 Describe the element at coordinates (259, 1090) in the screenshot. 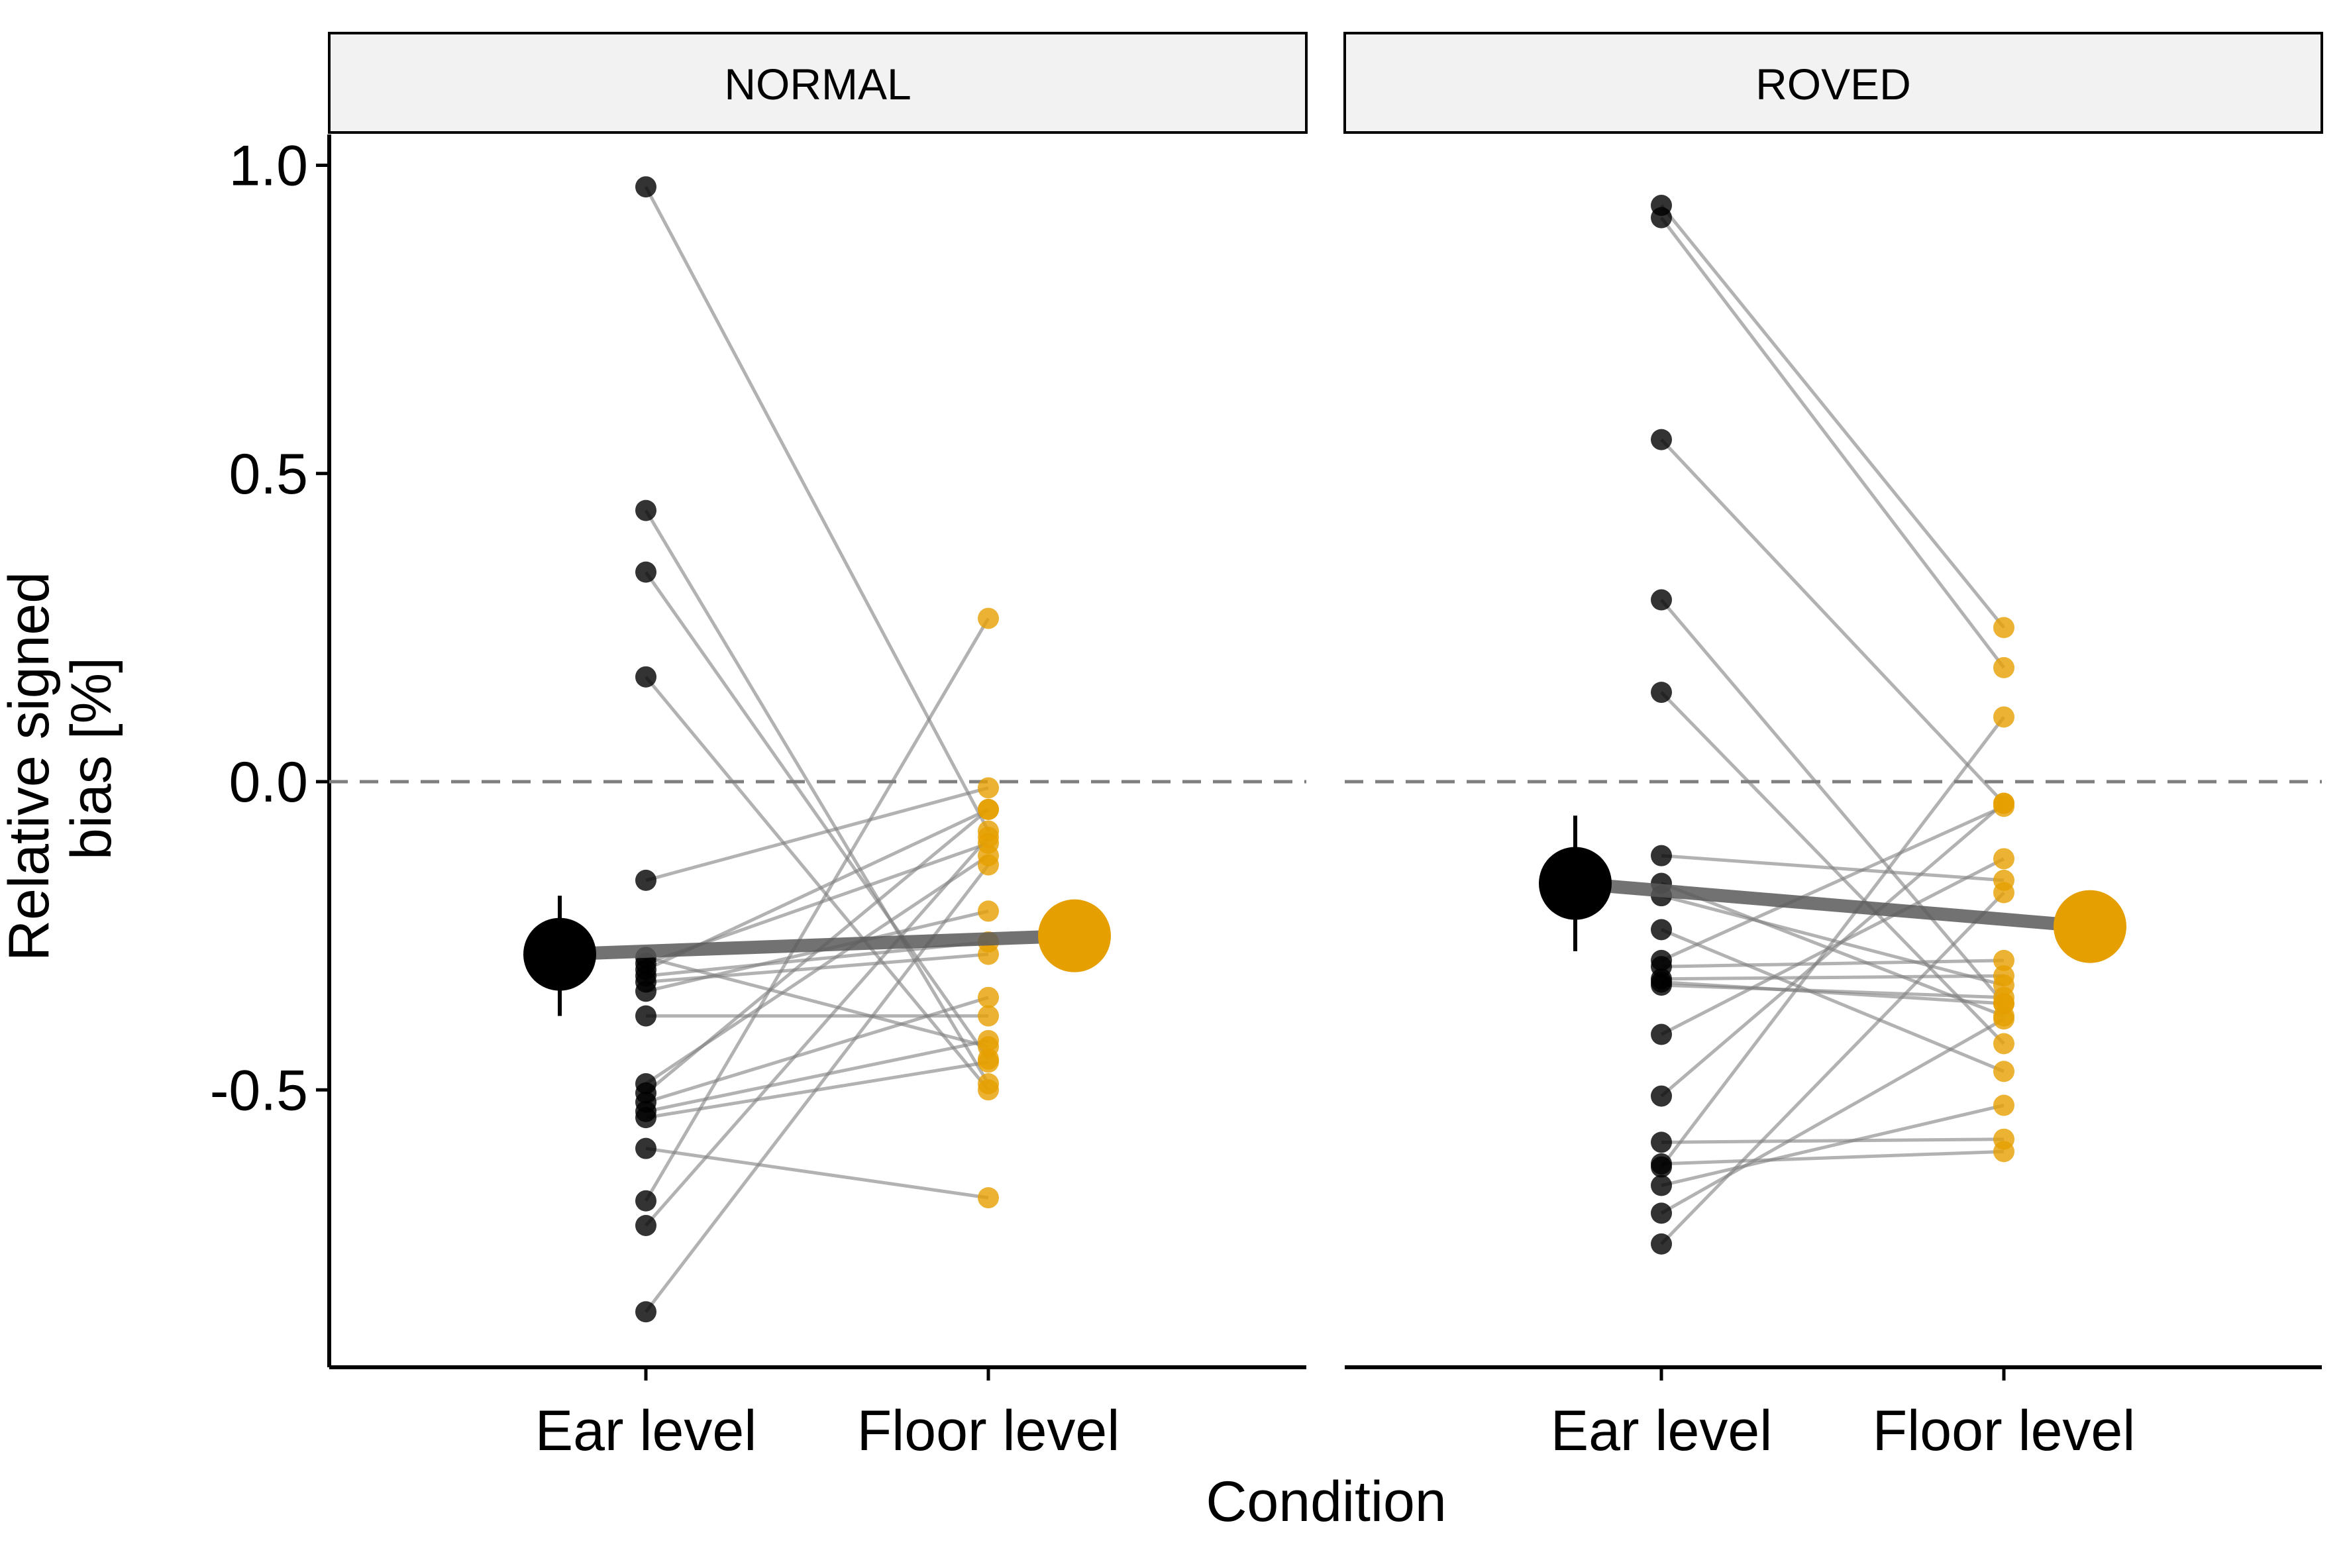

I see `y-tick-label: -0.5` at that location.